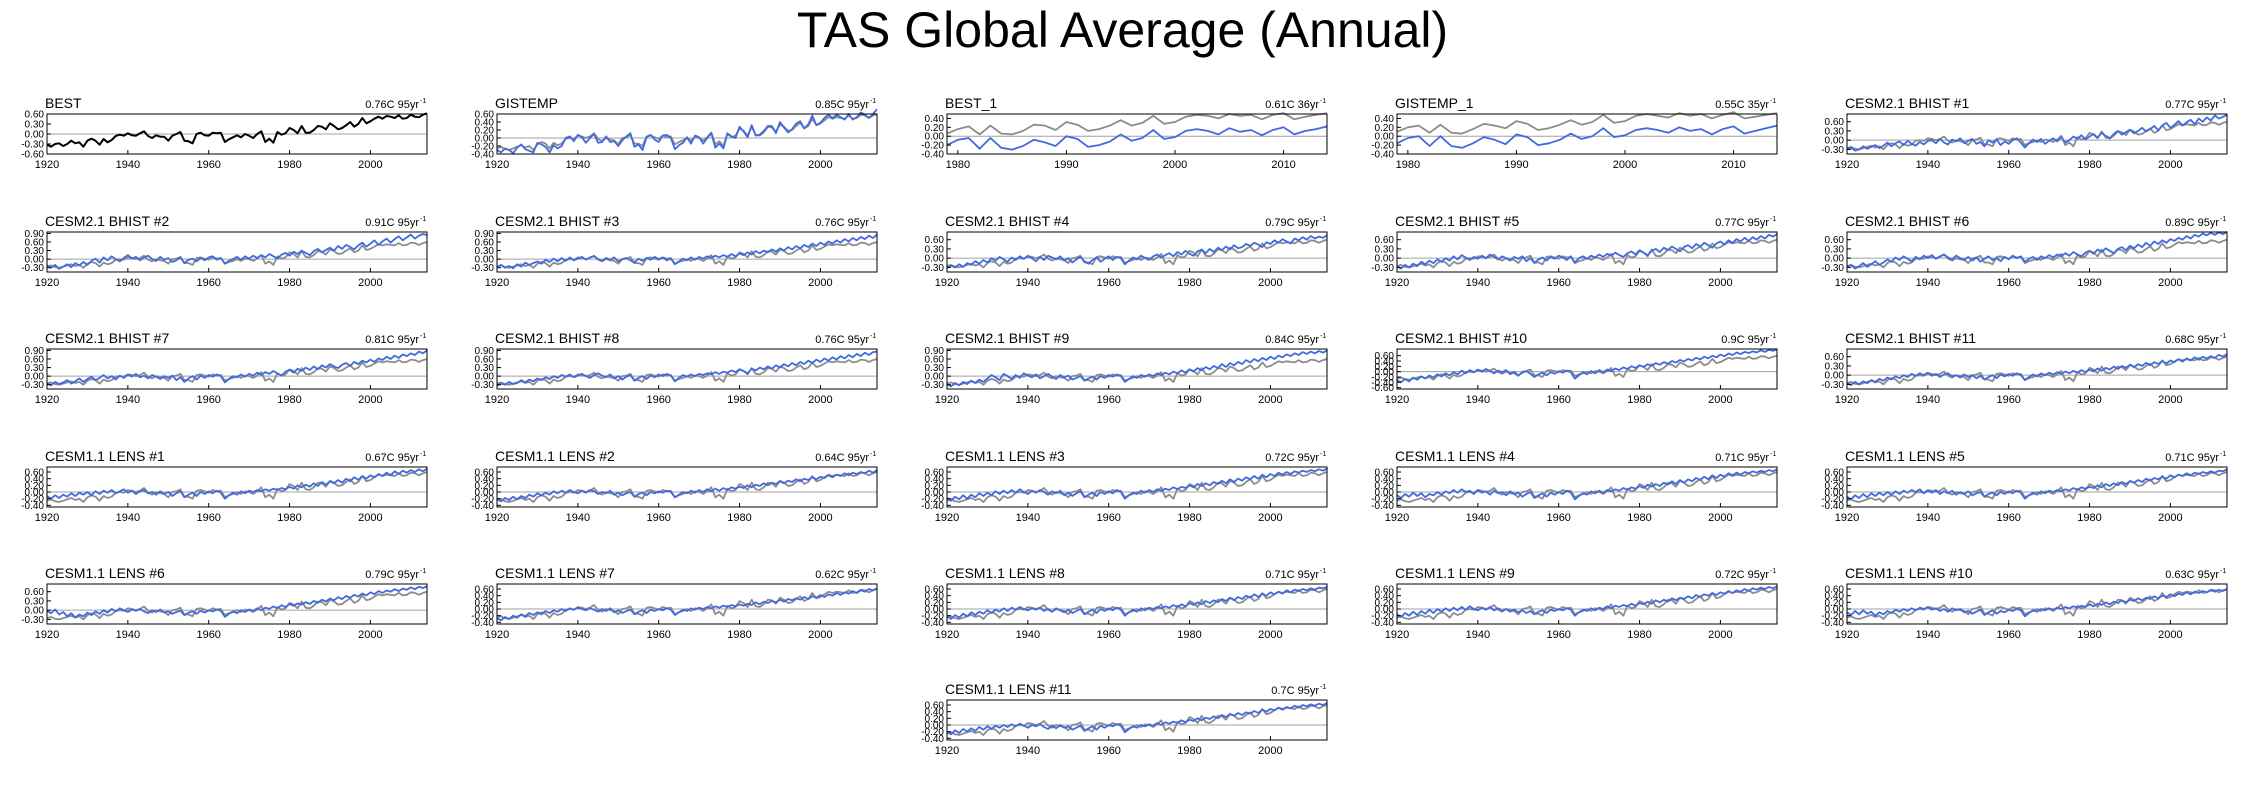 Image resolution: width=2245 pixels, height=793 pixels. I want to click on panel-title: CESM2.1 BHIST #4, so click(1007, 221).